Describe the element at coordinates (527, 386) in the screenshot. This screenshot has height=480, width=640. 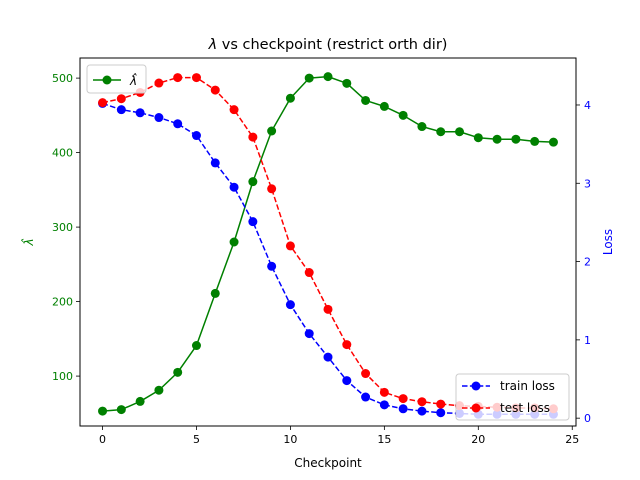
I see `legend-train-label: train loss` at that location.